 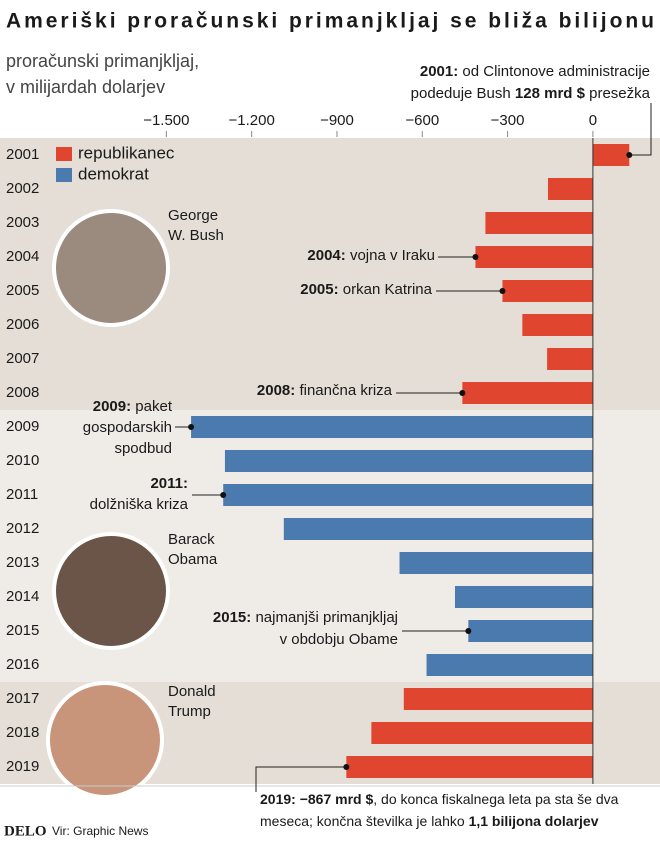 I want to click on annotation: 2008: finančna kriza, so click(x=325, y=390).